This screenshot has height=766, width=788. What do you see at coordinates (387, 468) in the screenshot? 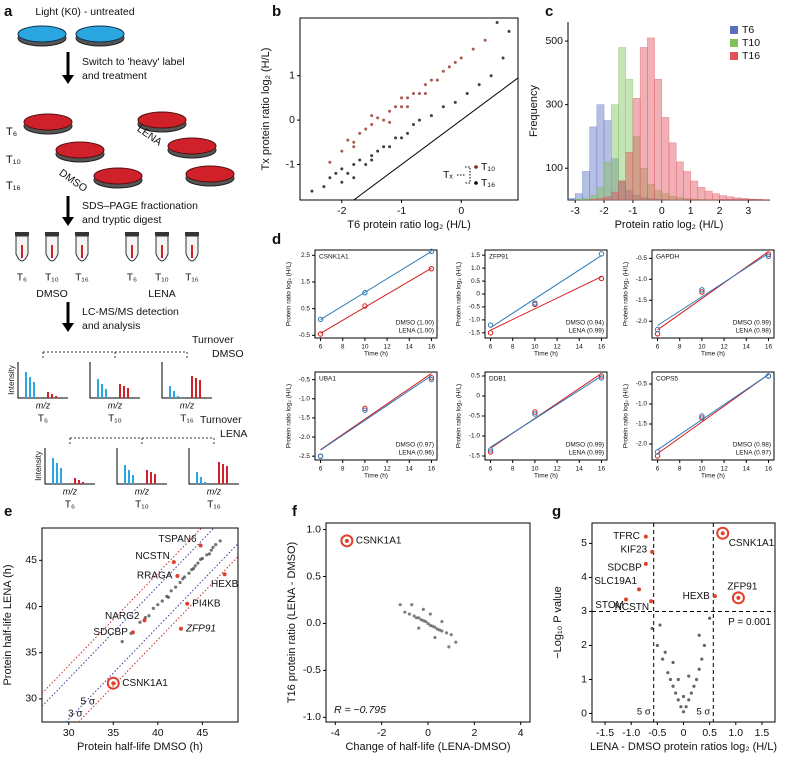
I see `x-tick-label: 12` at bounding box center [387, 468].